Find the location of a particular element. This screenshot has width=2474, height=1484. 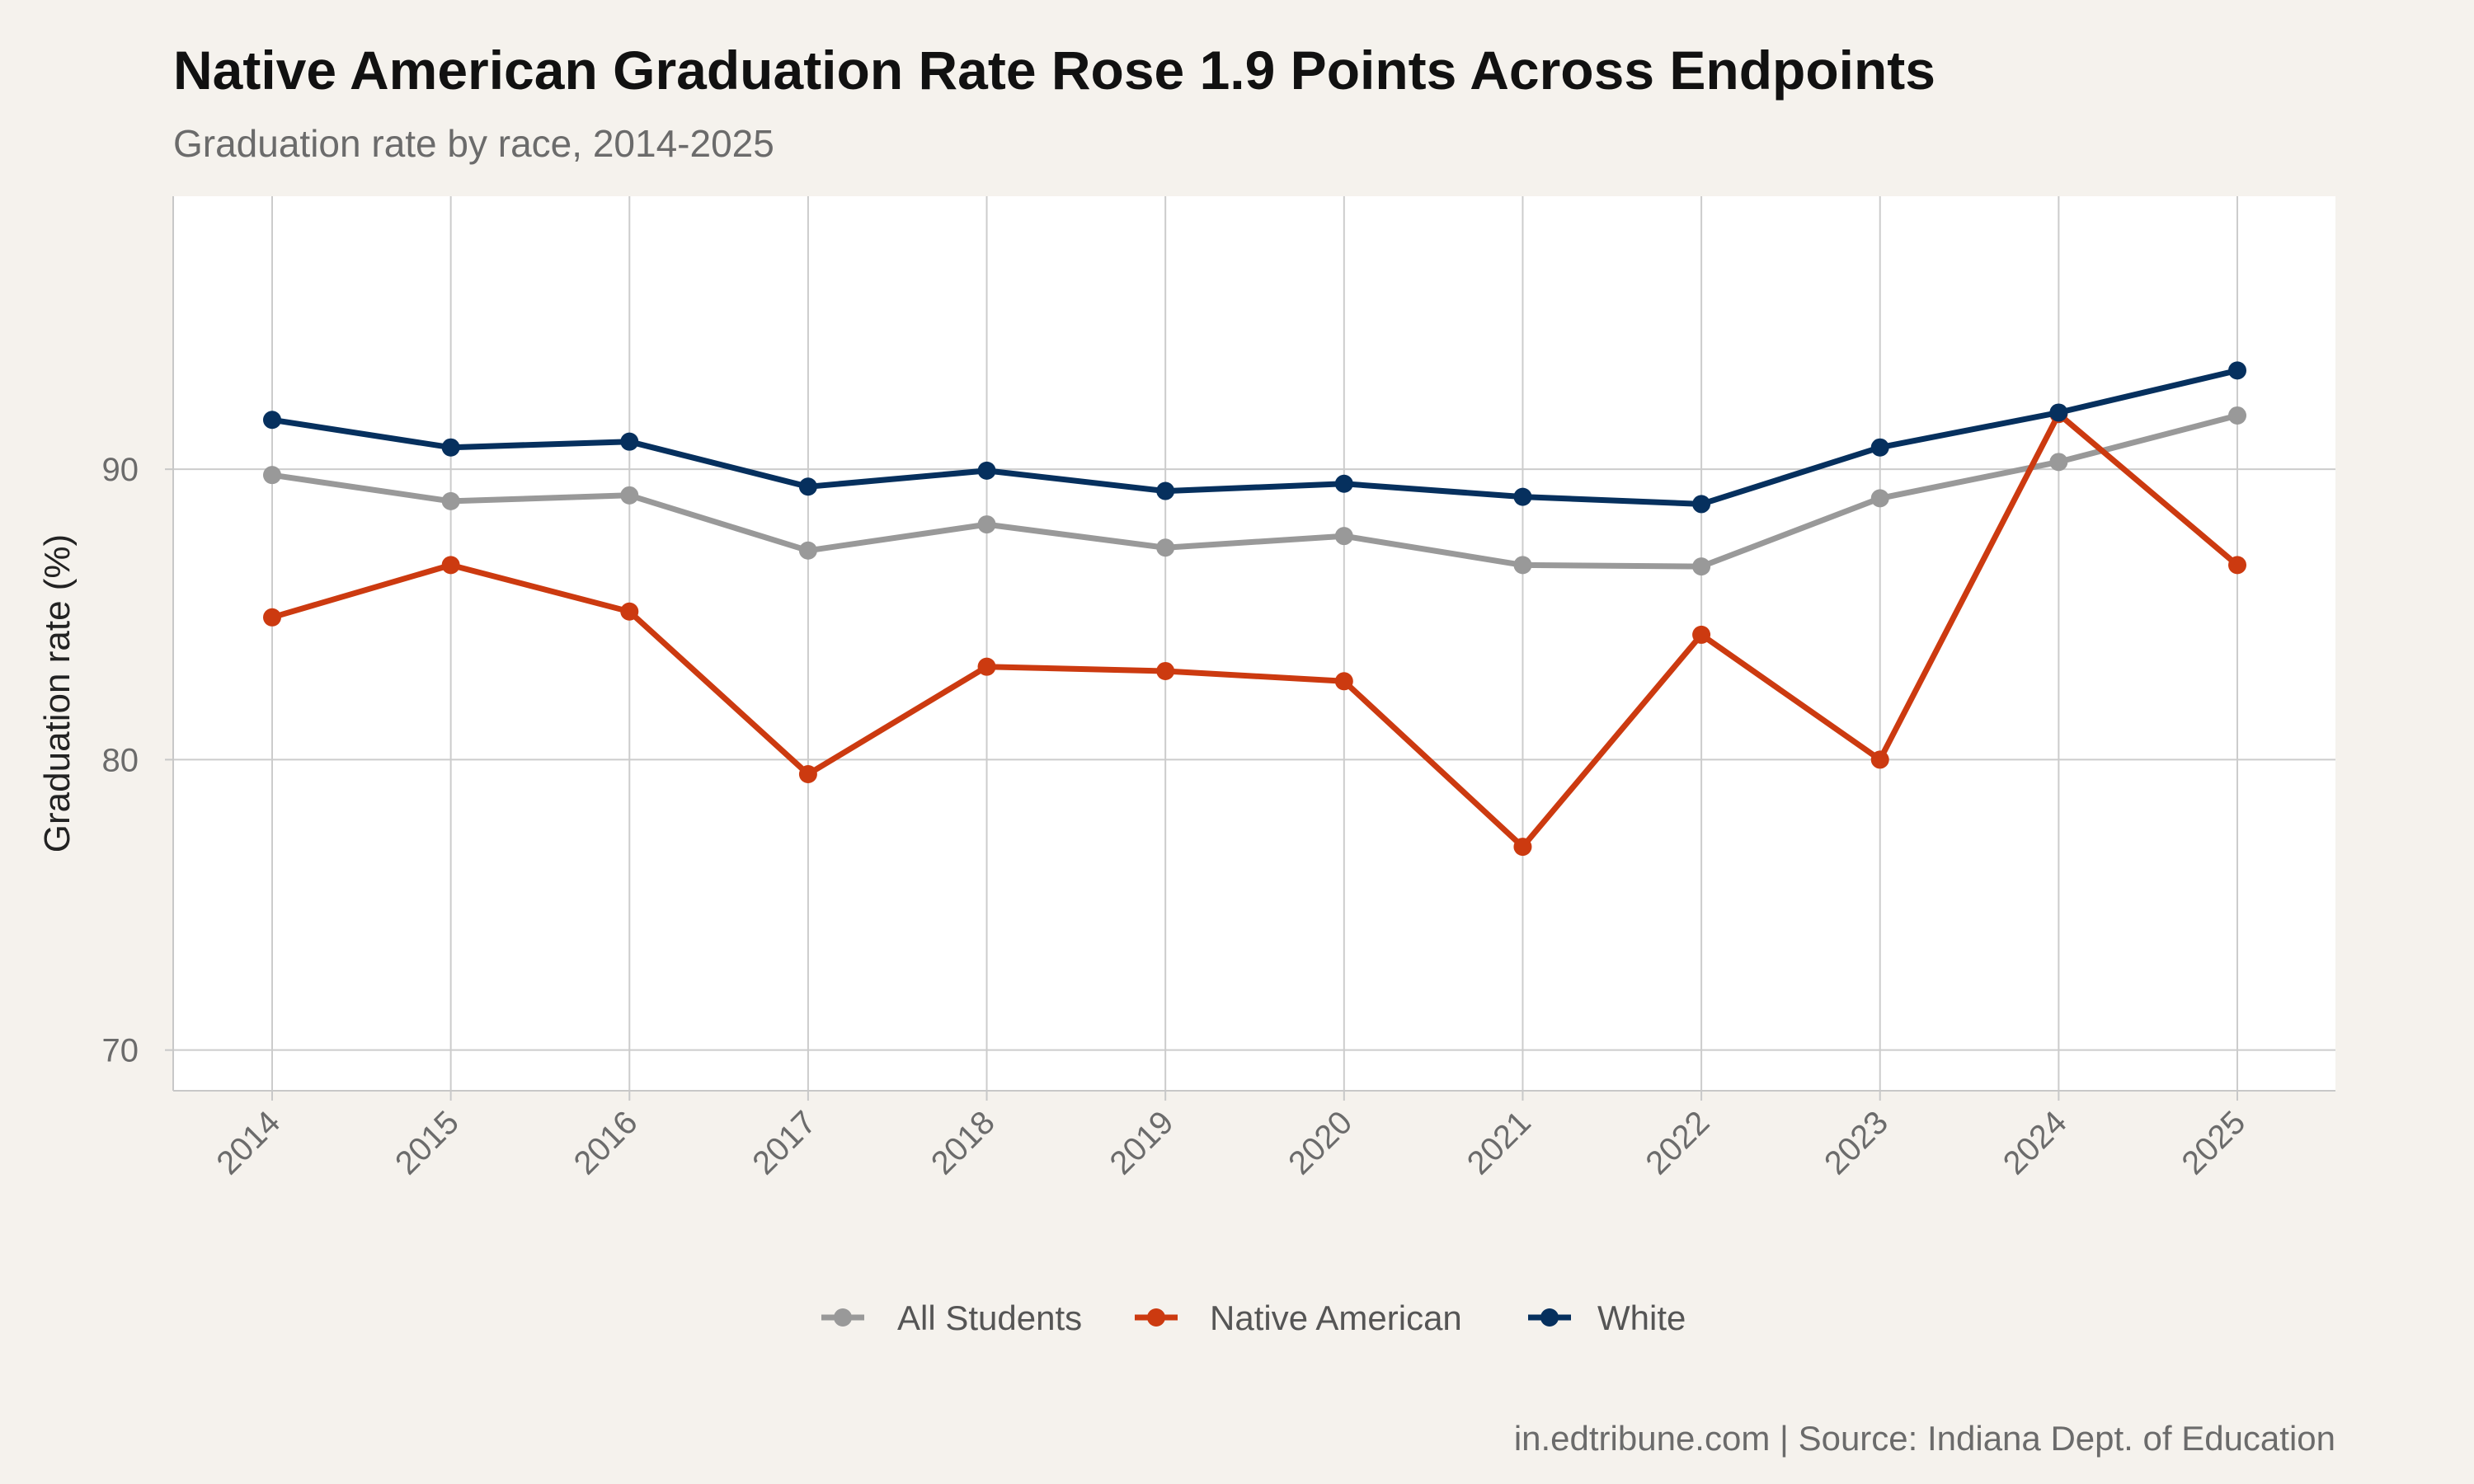

y-tick-label: 80 is located at coordinates (120, 760).